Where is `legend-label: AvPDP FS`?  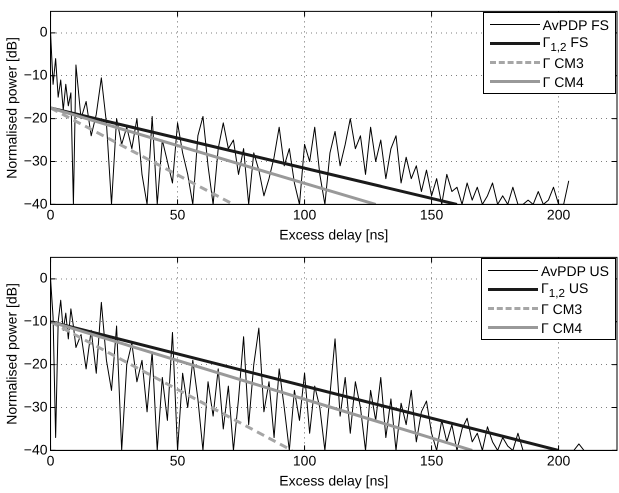
legend-label: AvPDP FS is located at coordinates (575, 24).